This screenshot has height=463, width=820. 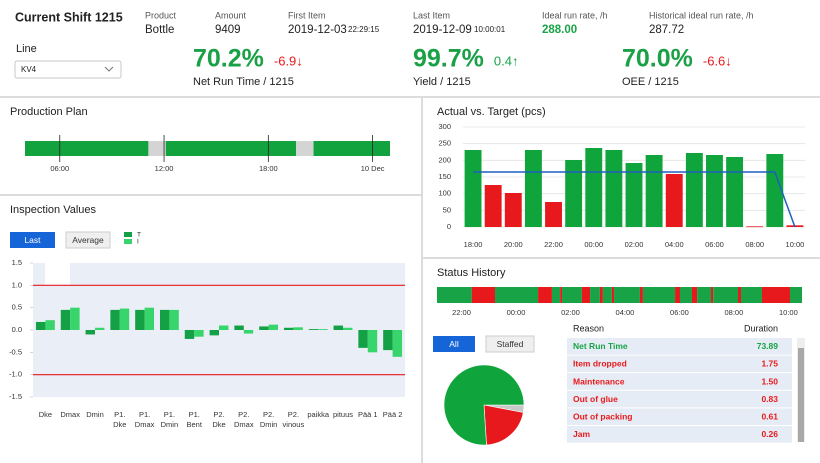 What do you see at coordinates (57, 274) in the screenshot?
I see `hover-band` at bounding box center [57, 274].